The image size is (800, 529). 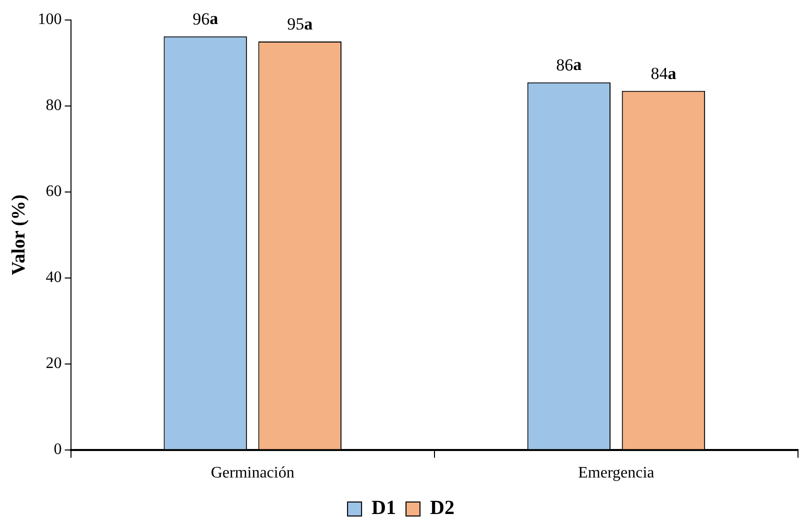 I want to click on legend-label: D1, so click(x=384, y=508).